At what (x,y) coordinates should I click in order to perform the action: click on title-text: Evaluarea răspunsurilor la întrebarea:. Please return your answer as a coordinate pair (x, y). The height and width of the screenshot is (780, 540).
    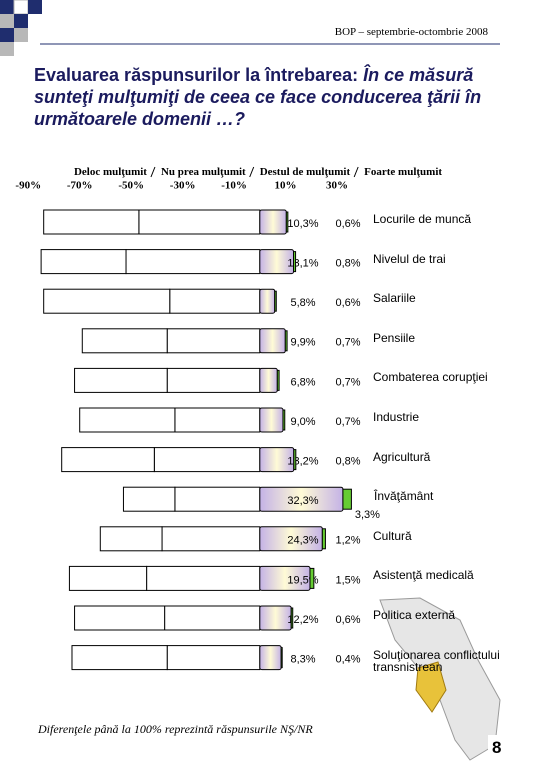
    Looking at the image, I should click on (196, 75).